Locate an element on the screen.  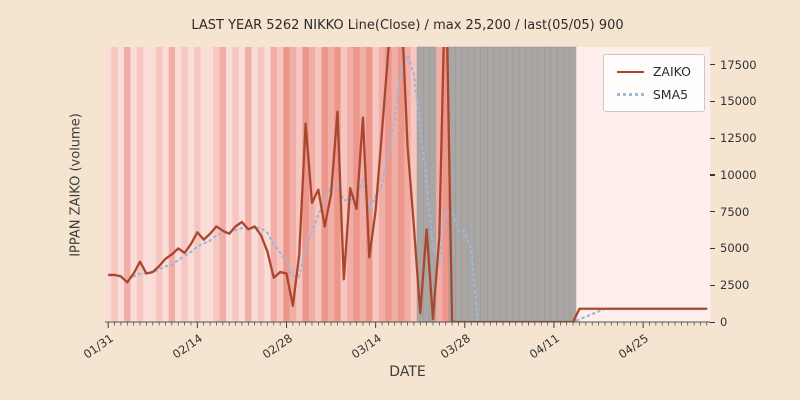
x-axis-label: DATE is located at coordinates (407, 372).